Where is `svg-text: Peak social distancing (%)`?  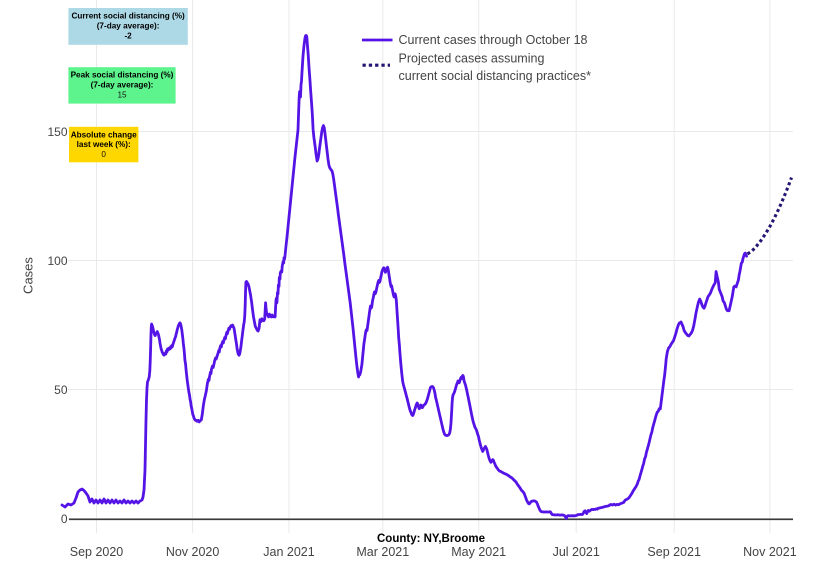
svg-text: Peak social distancing (%) is located at coordinates (122, 75).